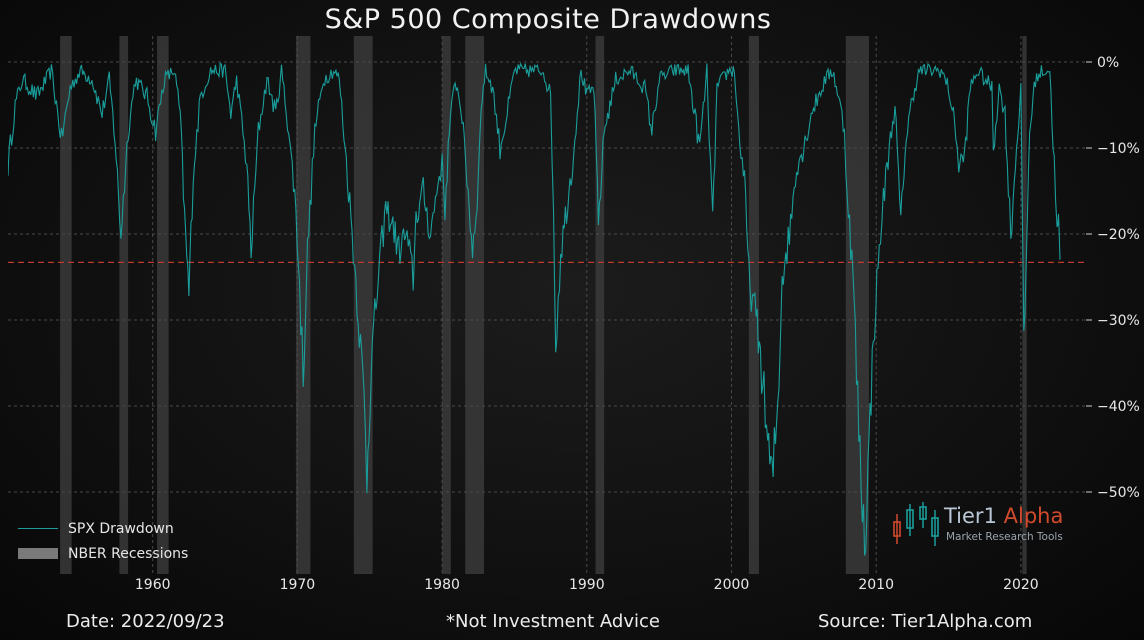 The image size is (1144, 640). I want to click on x-tick-label-5: 2010, so click(876, 585).